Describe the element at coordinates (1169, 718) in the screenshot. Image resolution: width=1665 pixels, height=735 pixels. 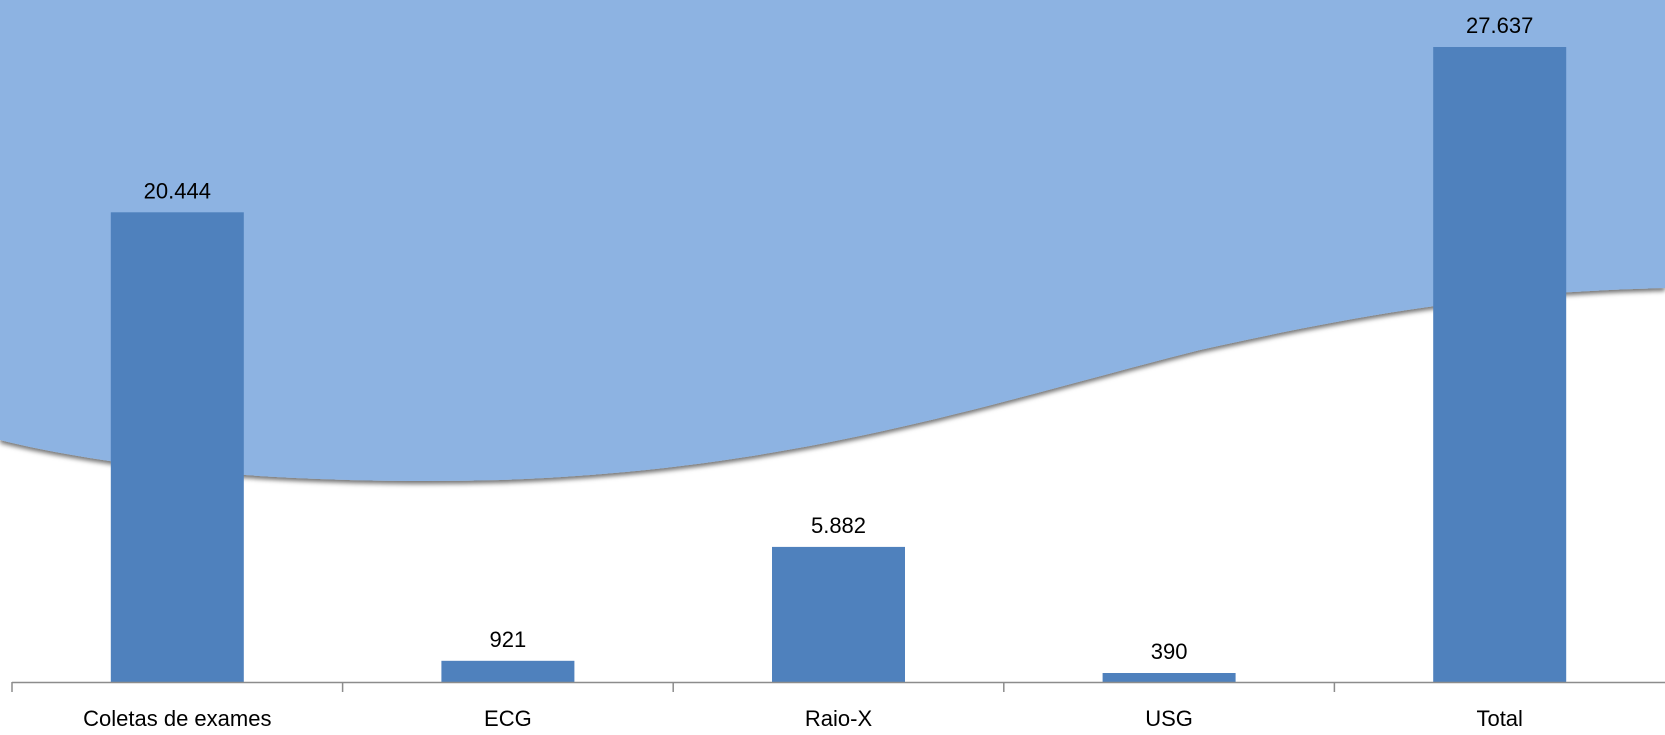
I see `x-tick-label-usg: USG` at that location.